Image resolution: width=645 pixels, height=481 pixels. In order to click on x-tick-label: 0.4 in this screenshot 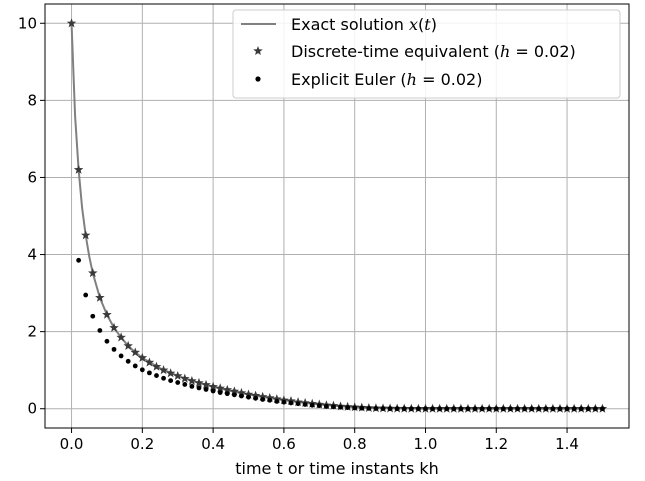, I will do `click(213, 444)`.